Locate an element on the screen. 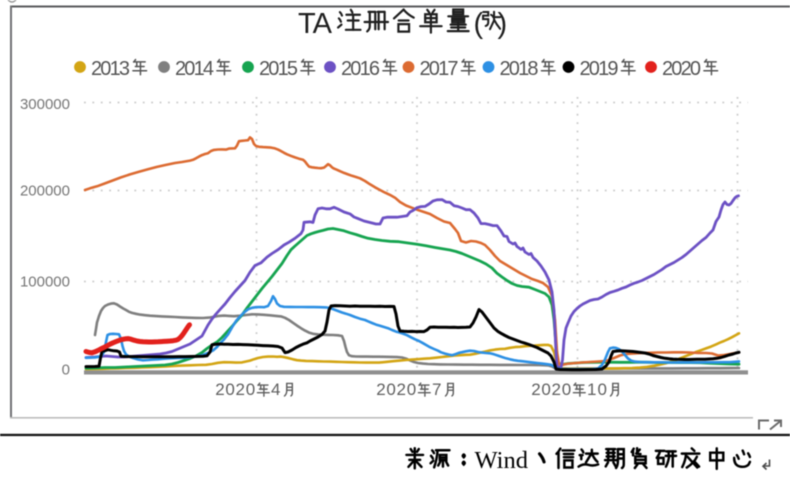 This screenshot has height=478, width=790. svg-text: 4 is located at coordinates (275, 389).